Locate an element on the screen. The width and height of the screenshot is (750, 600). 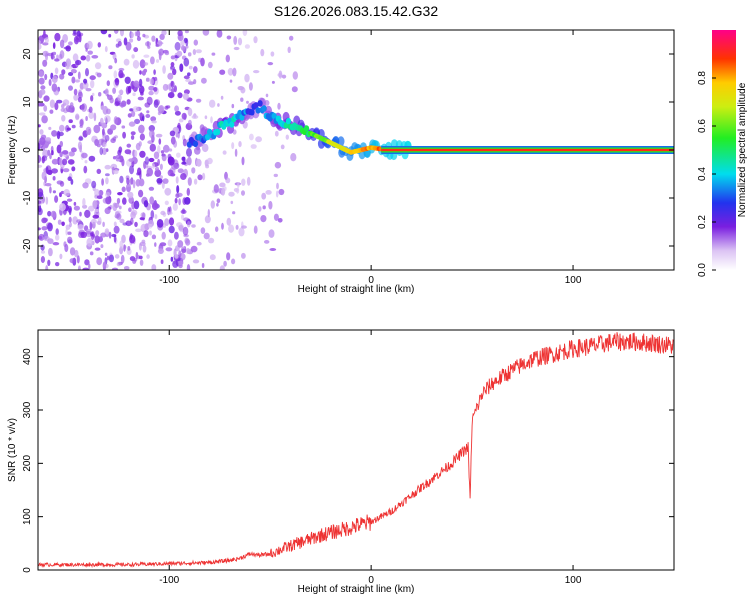
colorbar-tick-label: 0.6 is located at coordinates (702, 126).